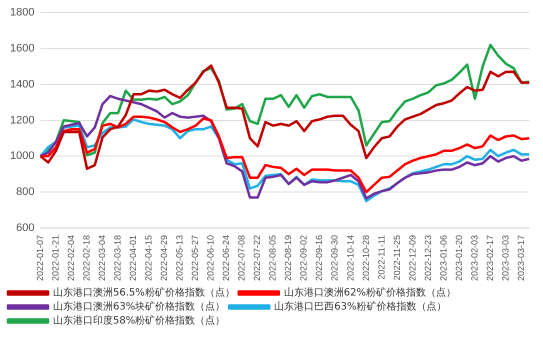 Image resolution: width=543 pixels, height=338 pixels. Describe the element at coordinates (22, 48) in the screenshot. I see `y-tick-label: 1600` at that location.